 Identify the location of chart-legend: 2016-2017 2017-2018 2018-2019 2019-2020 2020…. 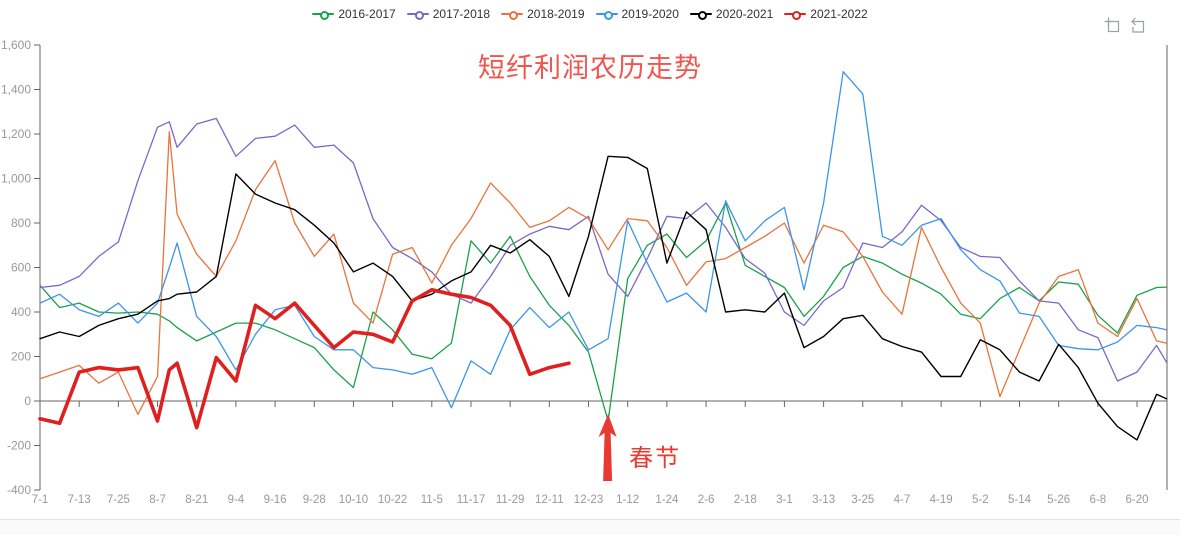
(590, 14).